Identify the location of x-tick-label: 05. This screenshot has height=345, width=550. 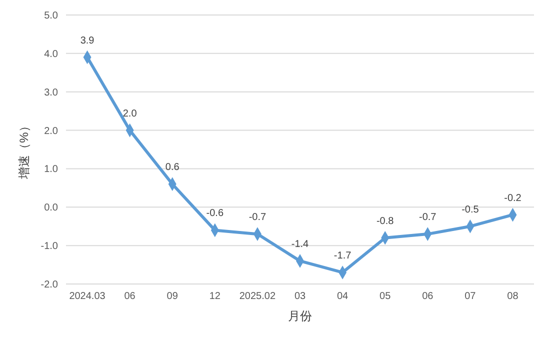
(386, 296).